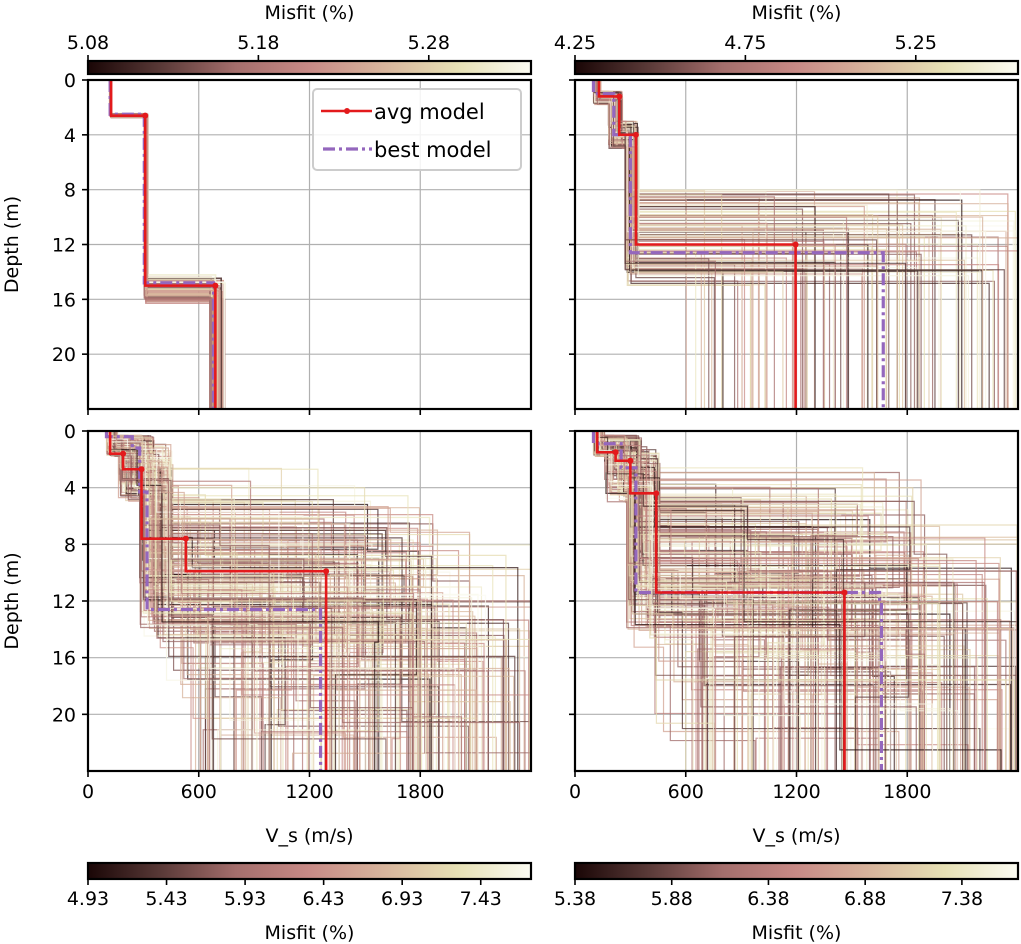 The width and height of the screenshot is (1021, 944). Describe the element at coordinates (258, 43) in the screenshot. I see `colorbar-tick-label: 5.18` at that location.